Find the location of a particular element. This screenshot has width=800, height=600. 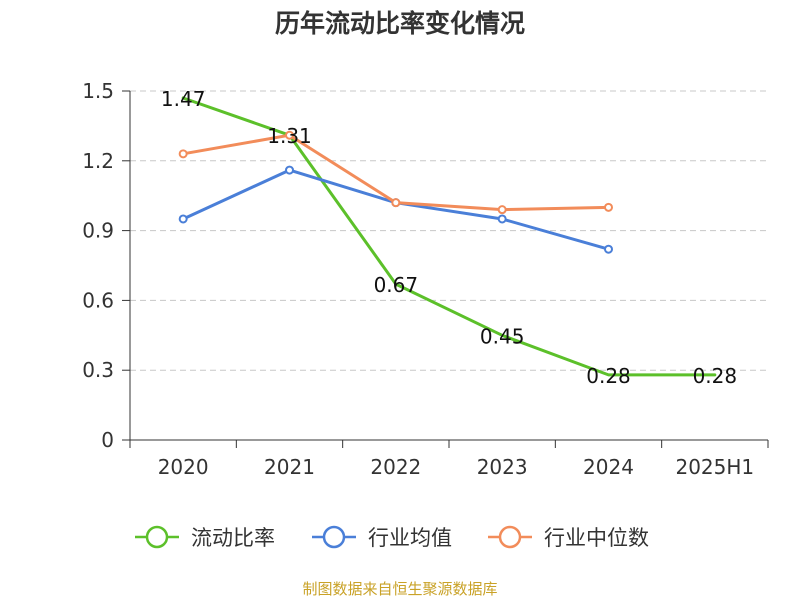

x-tick-label: 2020 is located at coordinates (183, 467).